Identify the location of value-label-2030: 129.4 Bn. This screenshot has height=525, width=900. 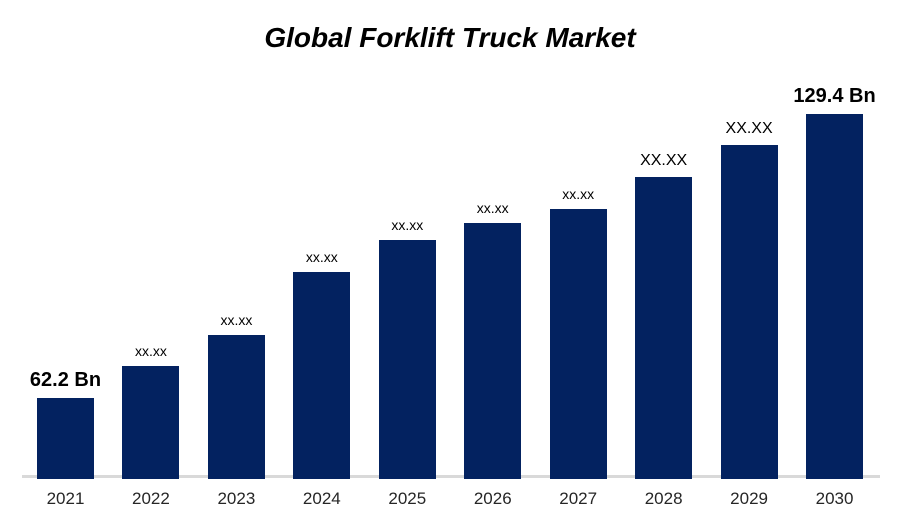
(834, 96).